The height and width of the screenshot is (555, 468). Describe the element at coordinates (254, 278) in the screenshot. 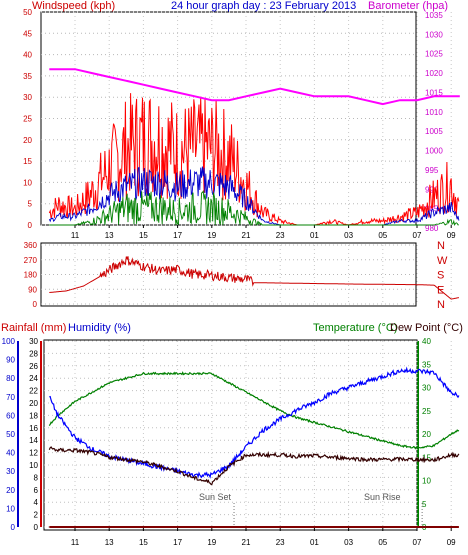

I see `direction-series-line` at that location.